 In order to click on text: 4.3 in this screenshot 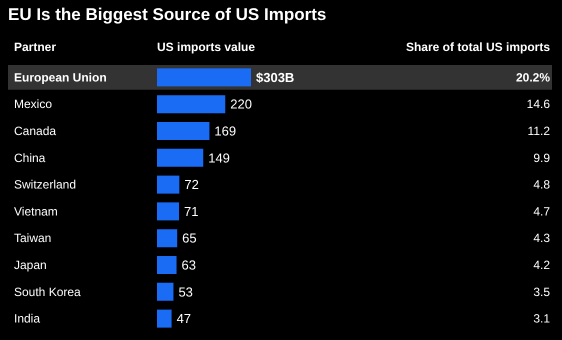, I will do `click(541, 238)`.